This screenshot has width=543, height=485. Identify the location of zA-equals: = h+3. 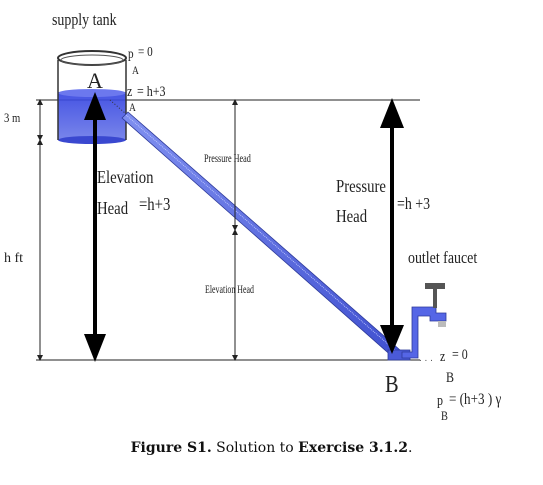
(151, 91).